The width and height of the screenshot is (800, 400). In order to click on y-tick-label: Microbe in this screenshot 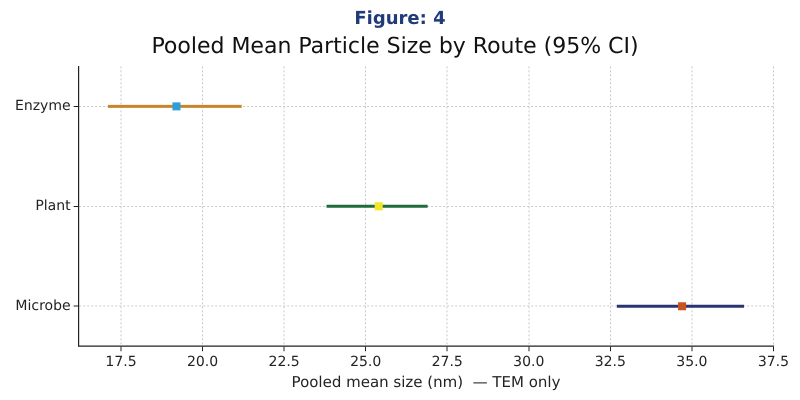, I will do `click(43, 306)`.